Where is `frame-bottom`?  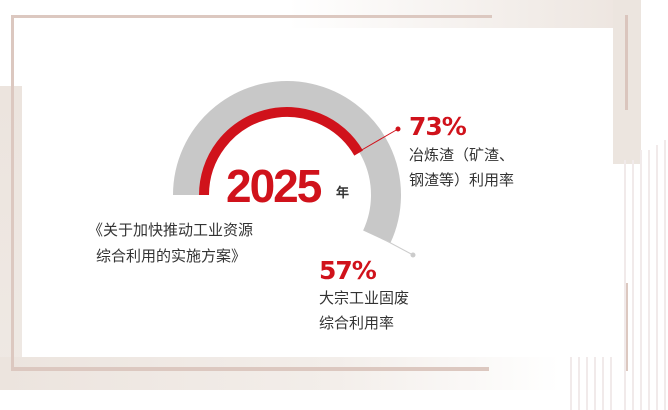 frame-bottom is located at coordinates (250, 369).